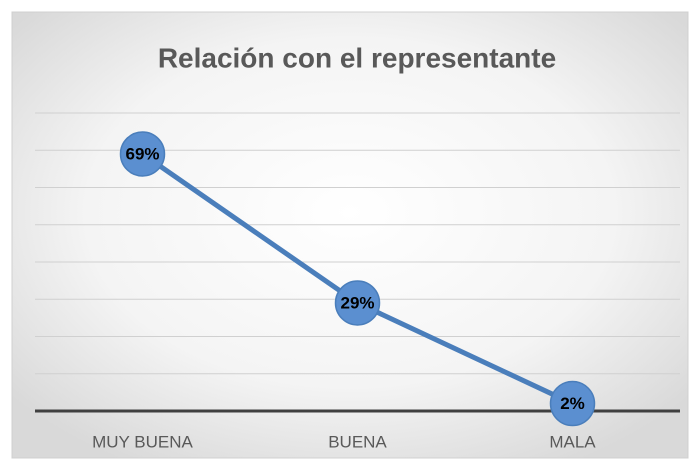 The image size is (698, 469). I want to click on data-label: 29%, so click(357, 302).